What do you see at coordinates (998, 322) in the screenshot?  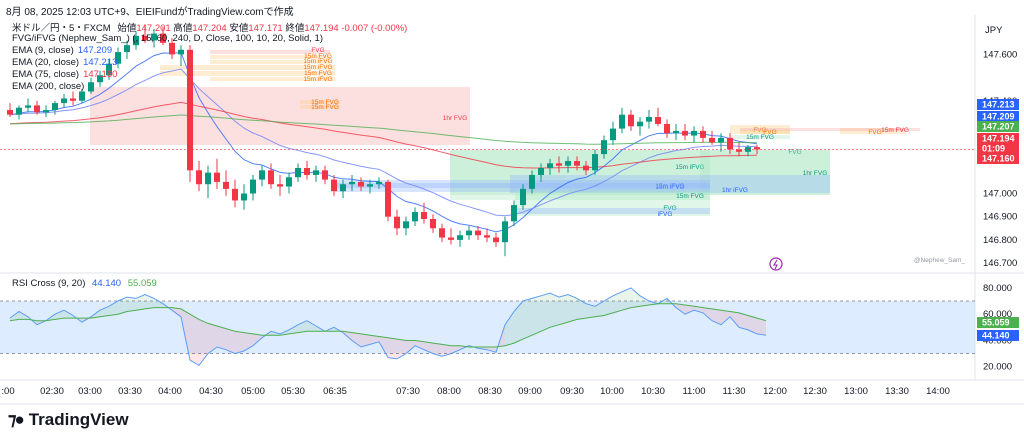 I see `rsi-slow-tag` at bounding box center [998, 322].